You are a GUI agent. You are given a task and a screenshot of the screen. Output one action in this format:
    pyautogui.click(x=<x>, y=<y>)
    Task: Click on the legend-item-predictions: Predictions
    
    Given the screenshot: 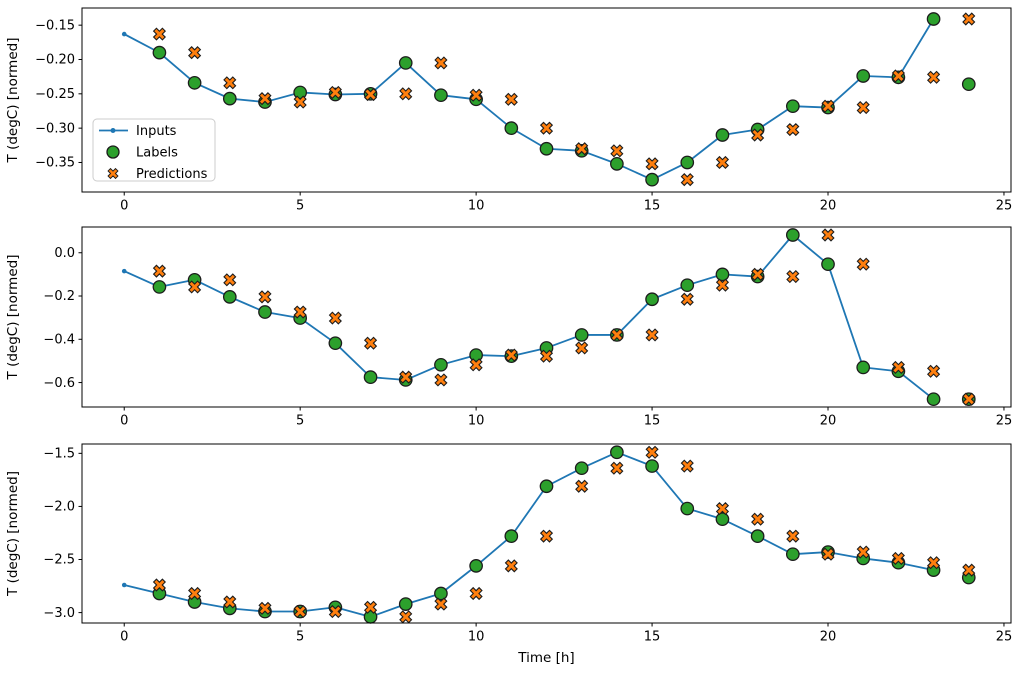 What is the action you would take?
    pyautogui.click(x=157, y=174)
    